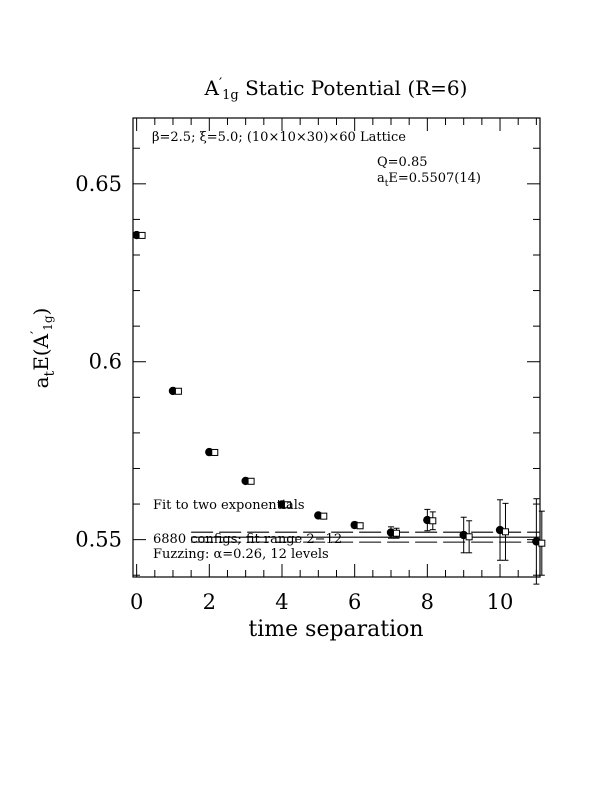 This screenshot has width=612, height=792. I want to click on x-tick-labels: 0 2 4 6 8 10, so click(321, 602).